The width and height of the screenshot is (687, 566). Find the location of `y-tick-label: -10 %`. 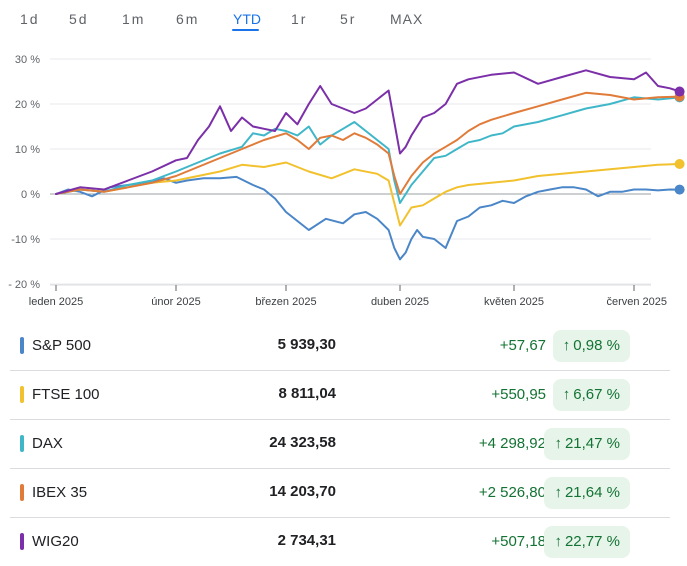

y-tick-label: -10 % is located at coordinates (25, 240).